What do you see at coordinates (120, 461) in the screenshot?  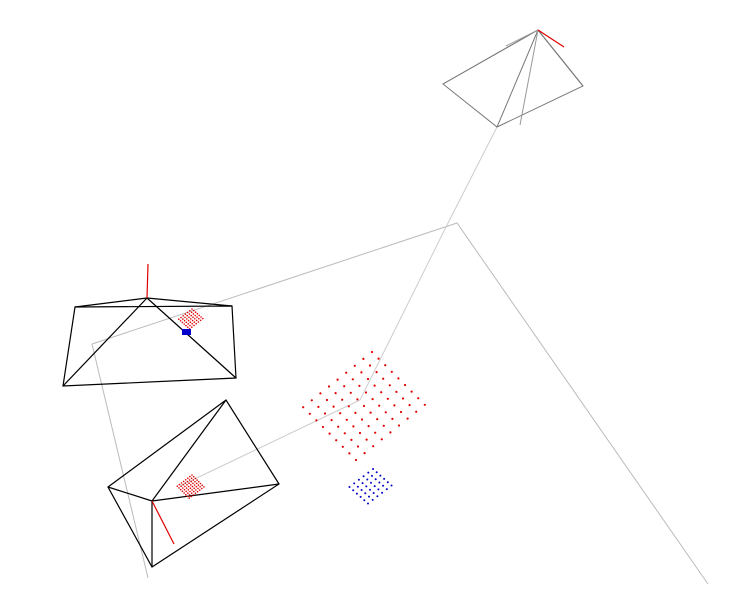 I see `ground-plane-outline-left` at bounding box center [120, 461].